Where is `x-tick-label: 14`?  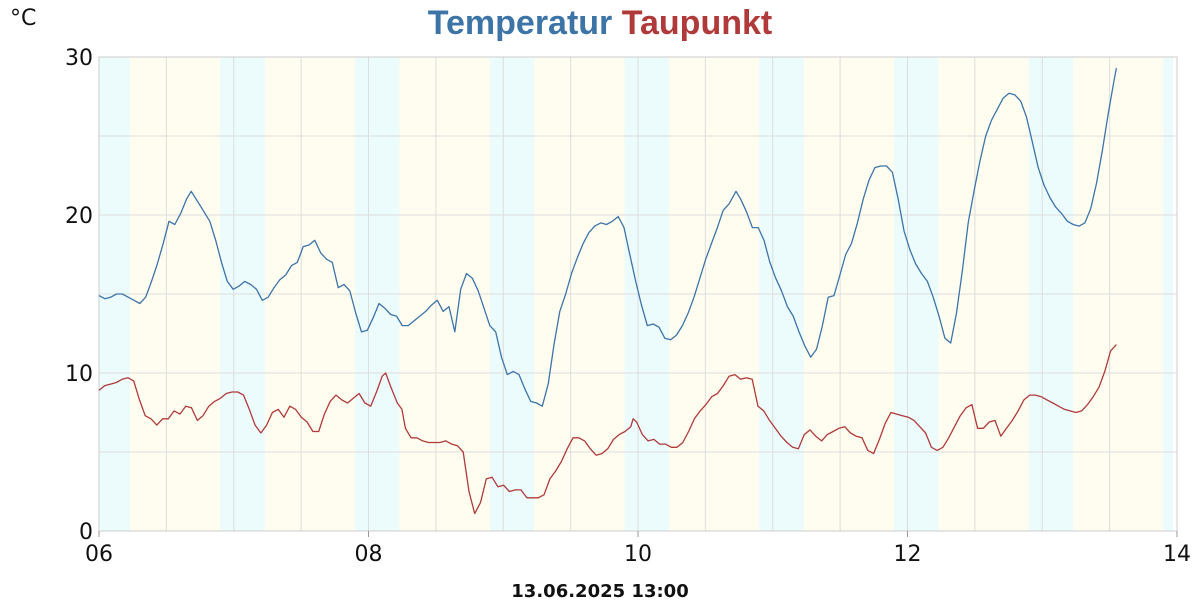
x-tick-label: 14 is located at coordinates (1177, 554).